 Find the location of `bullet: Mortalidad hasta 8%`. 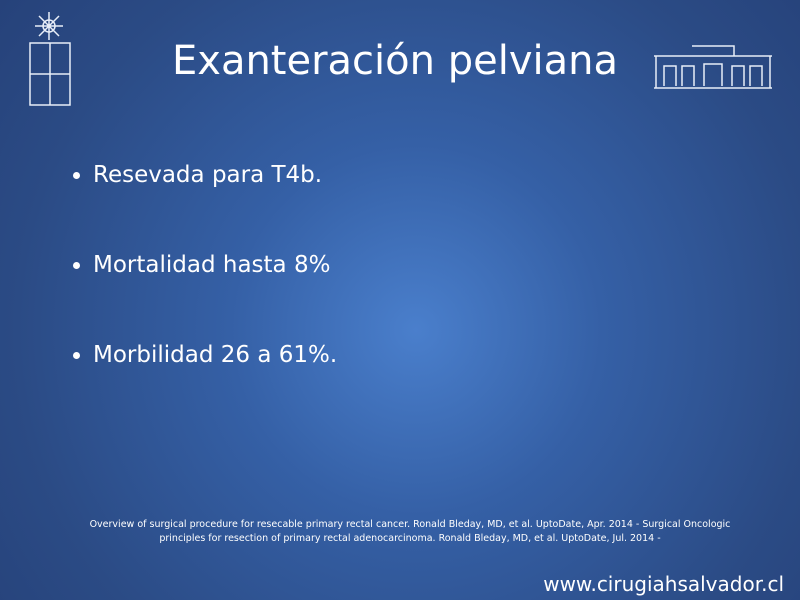

bullet: Mortalidad hasta 8% is located at coordinates (215, 265).